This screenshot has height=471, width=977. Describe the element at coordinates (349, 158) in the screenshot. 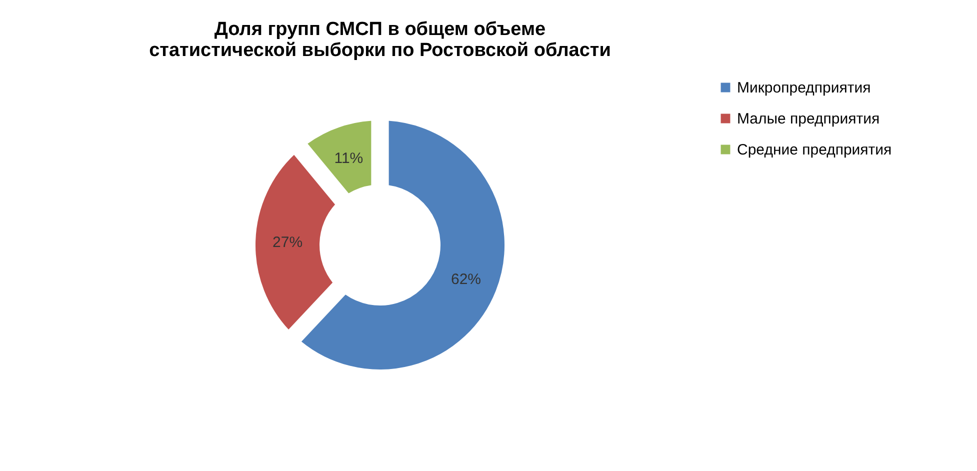

I see `data-label: 11%` at that location.